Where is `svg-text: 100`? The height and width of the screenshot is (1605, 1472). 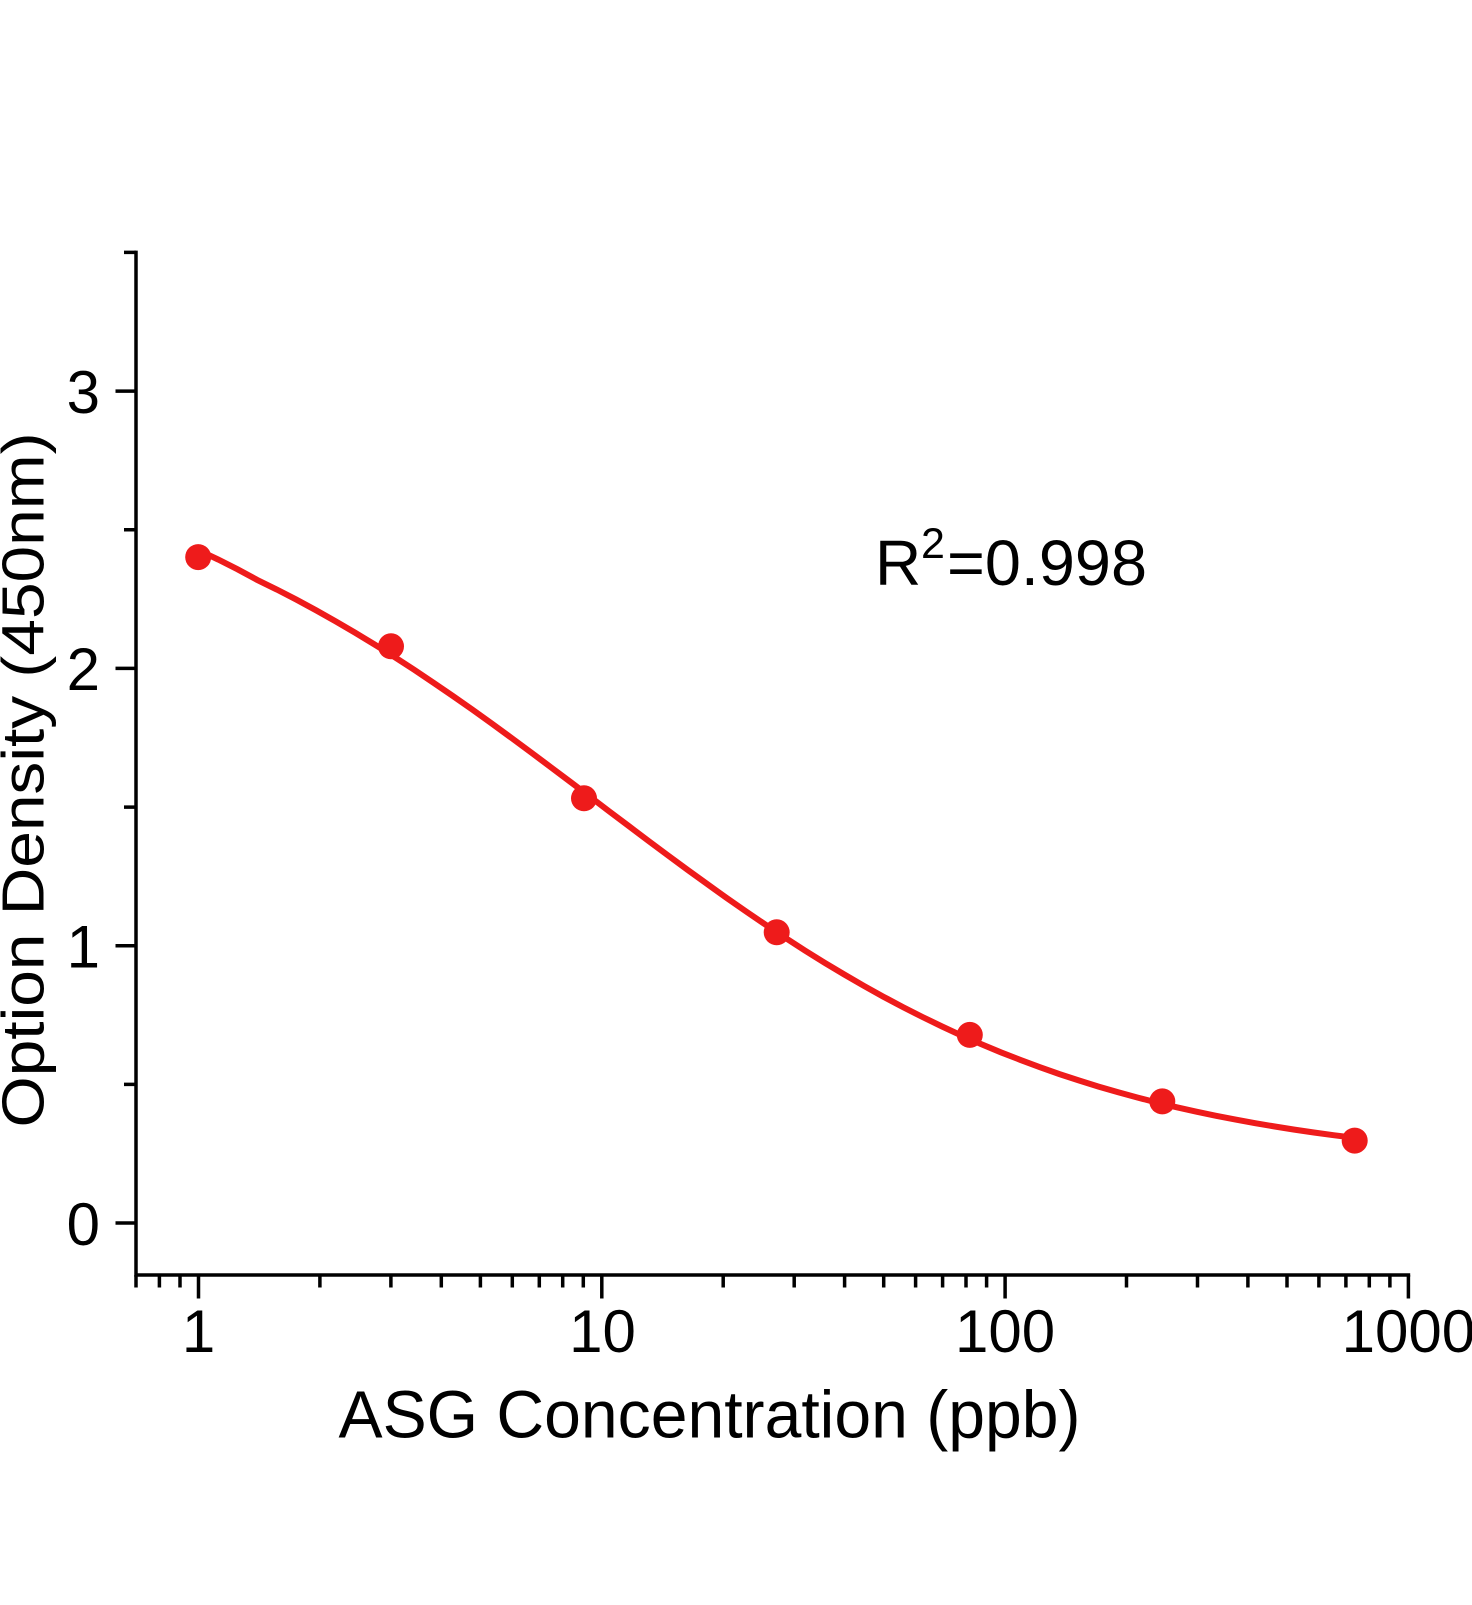
svg-text: 100 is located at coordinates (1005, 1331).